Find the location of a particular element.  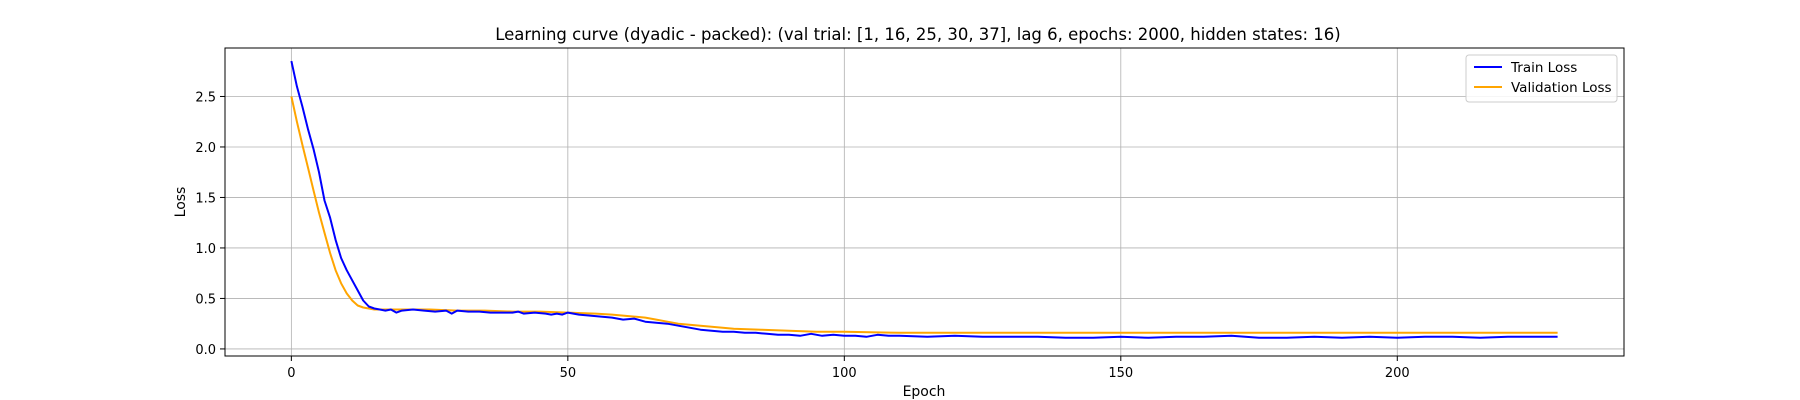

x-tick-label: 100 is located at coordinates (844, 373).